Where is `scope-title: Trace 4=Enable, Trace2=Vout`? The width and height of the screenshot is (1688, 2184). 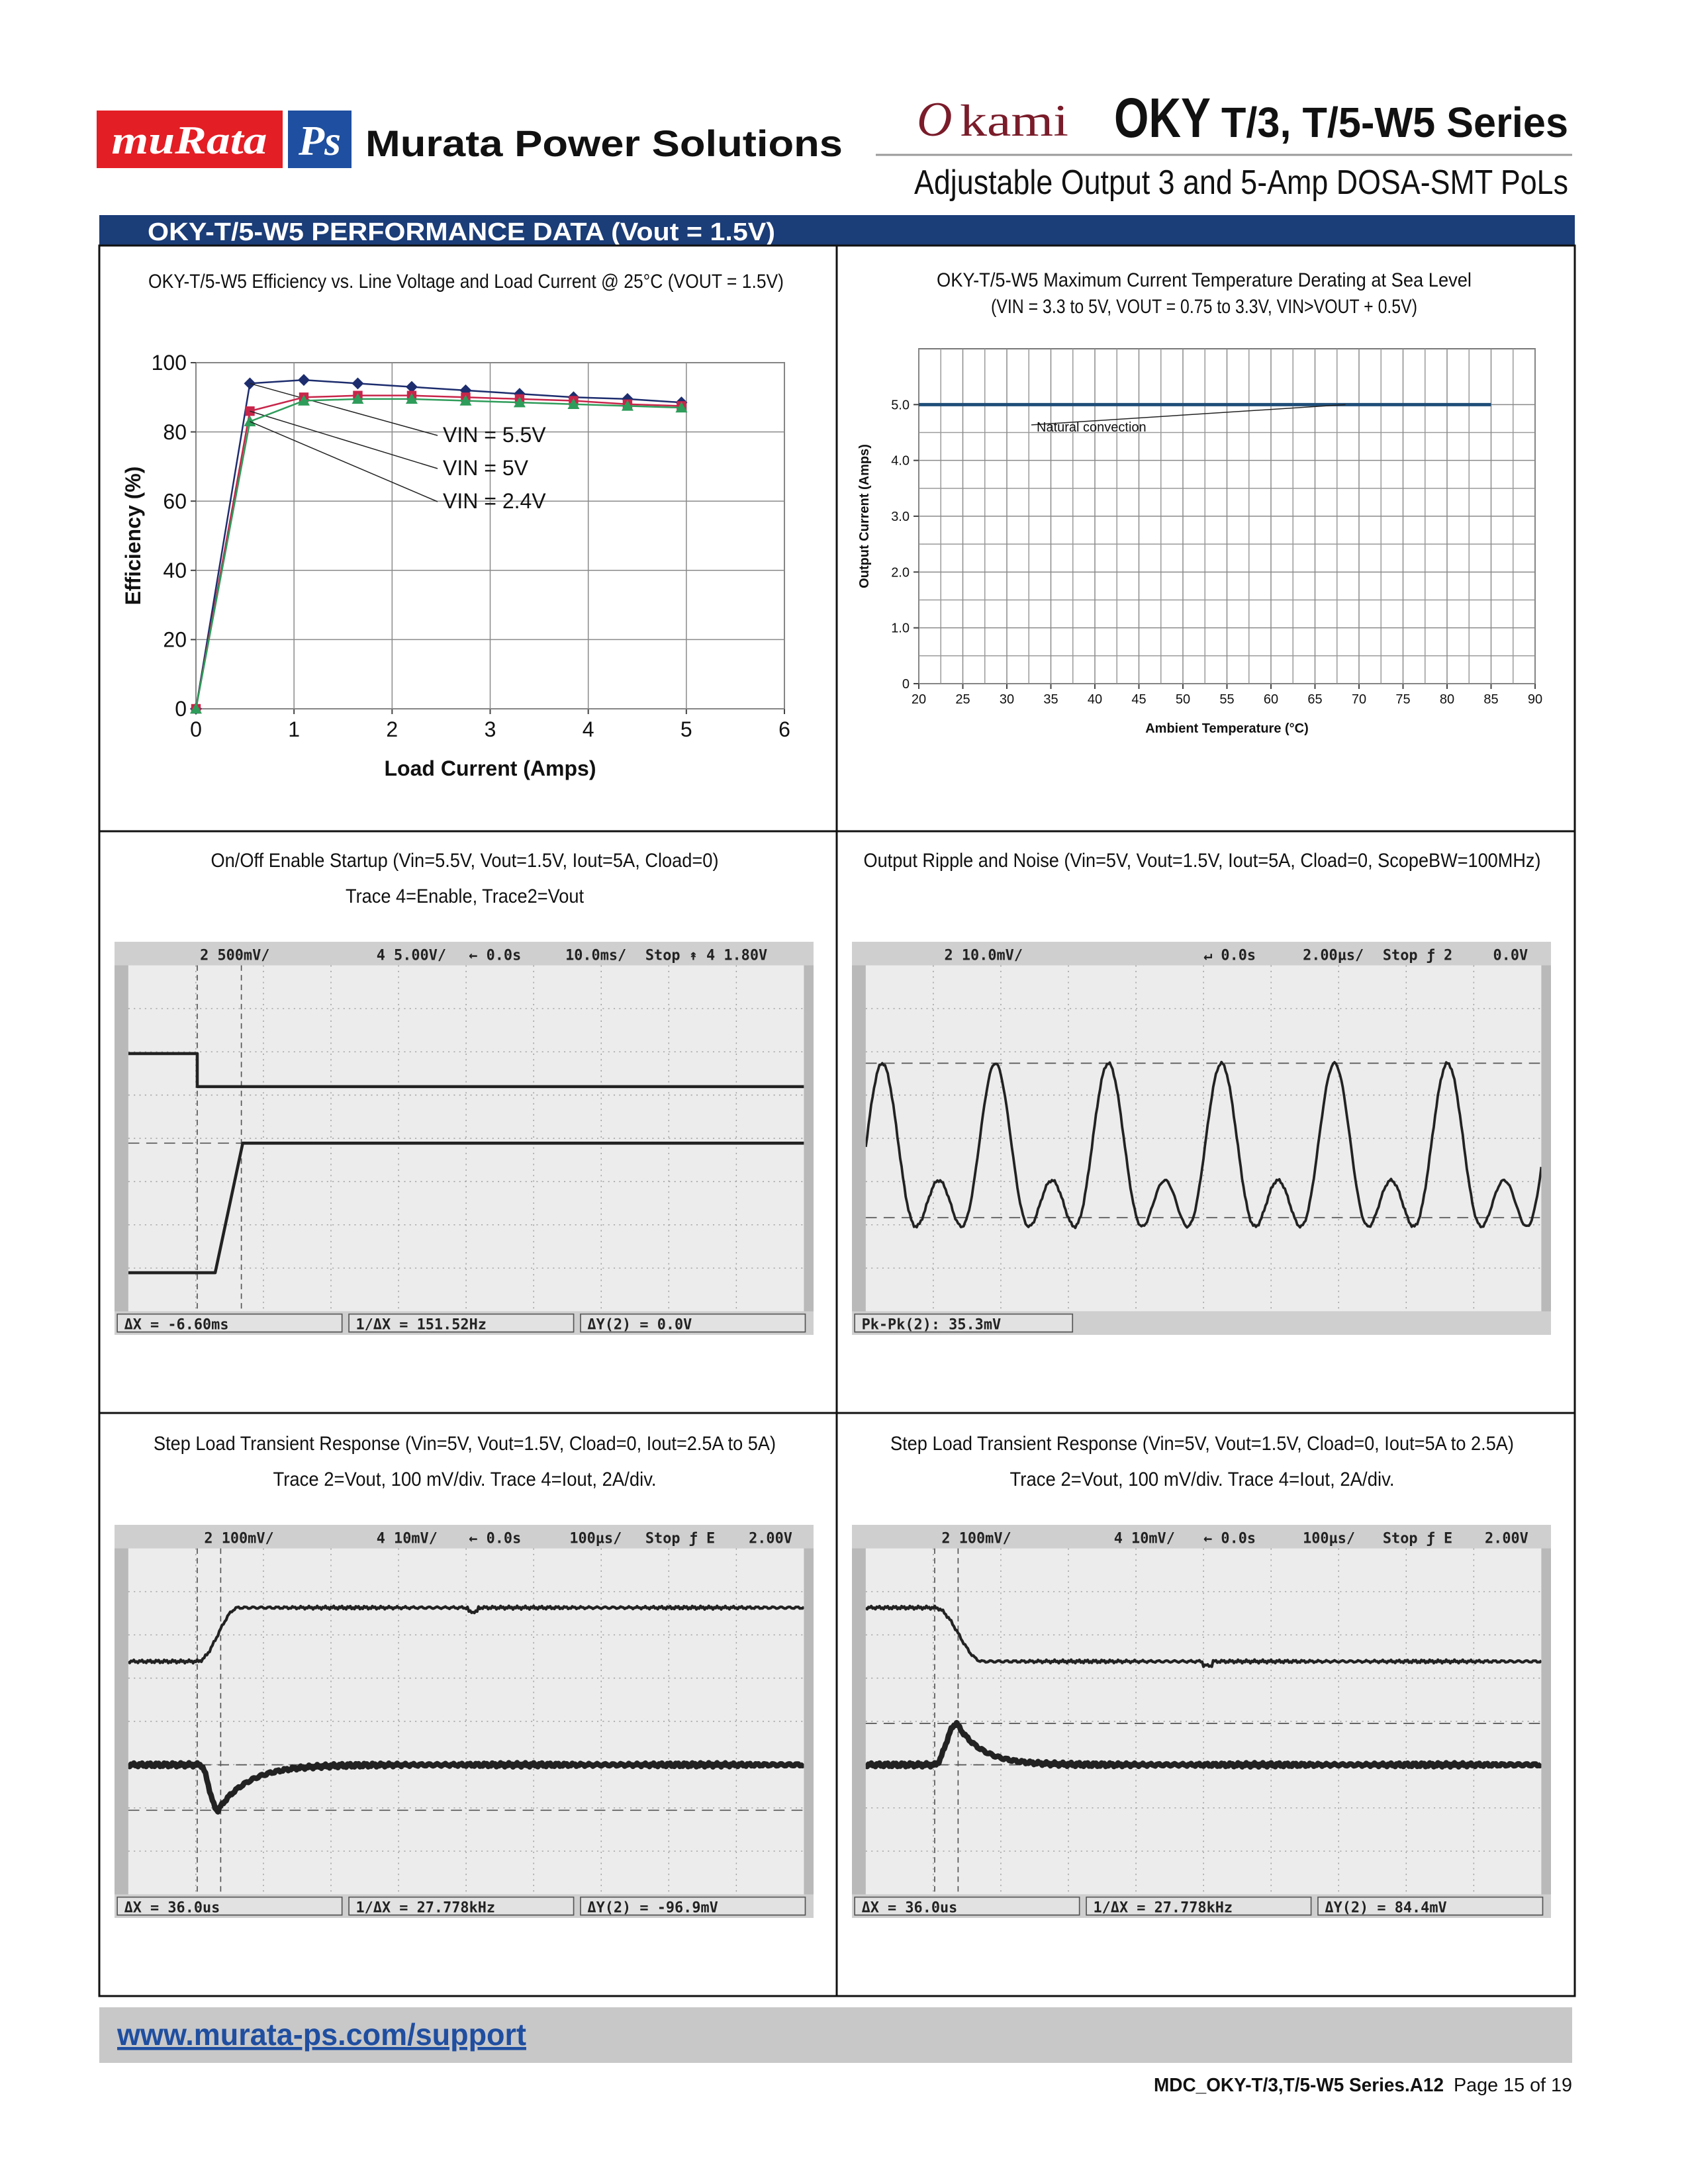
scope-title: Trace 4=Enable, Trace2=Vout is located at coordinates (465, 896).